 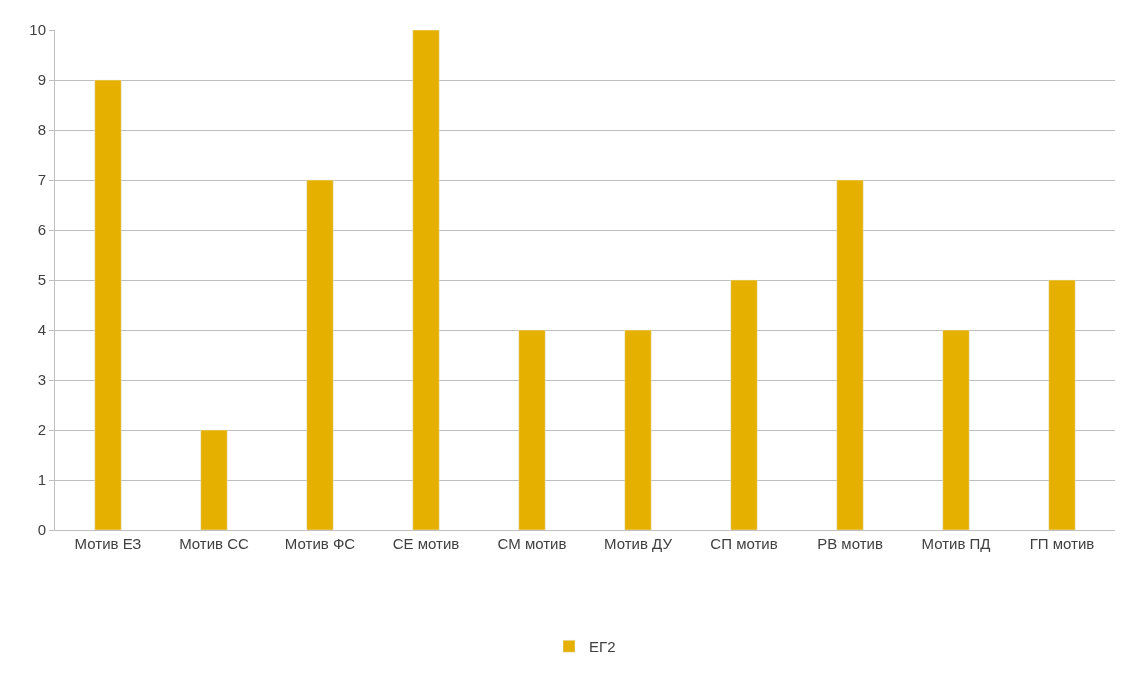 I want to click on y-tick-label: 2, so click(x=41, y=430).